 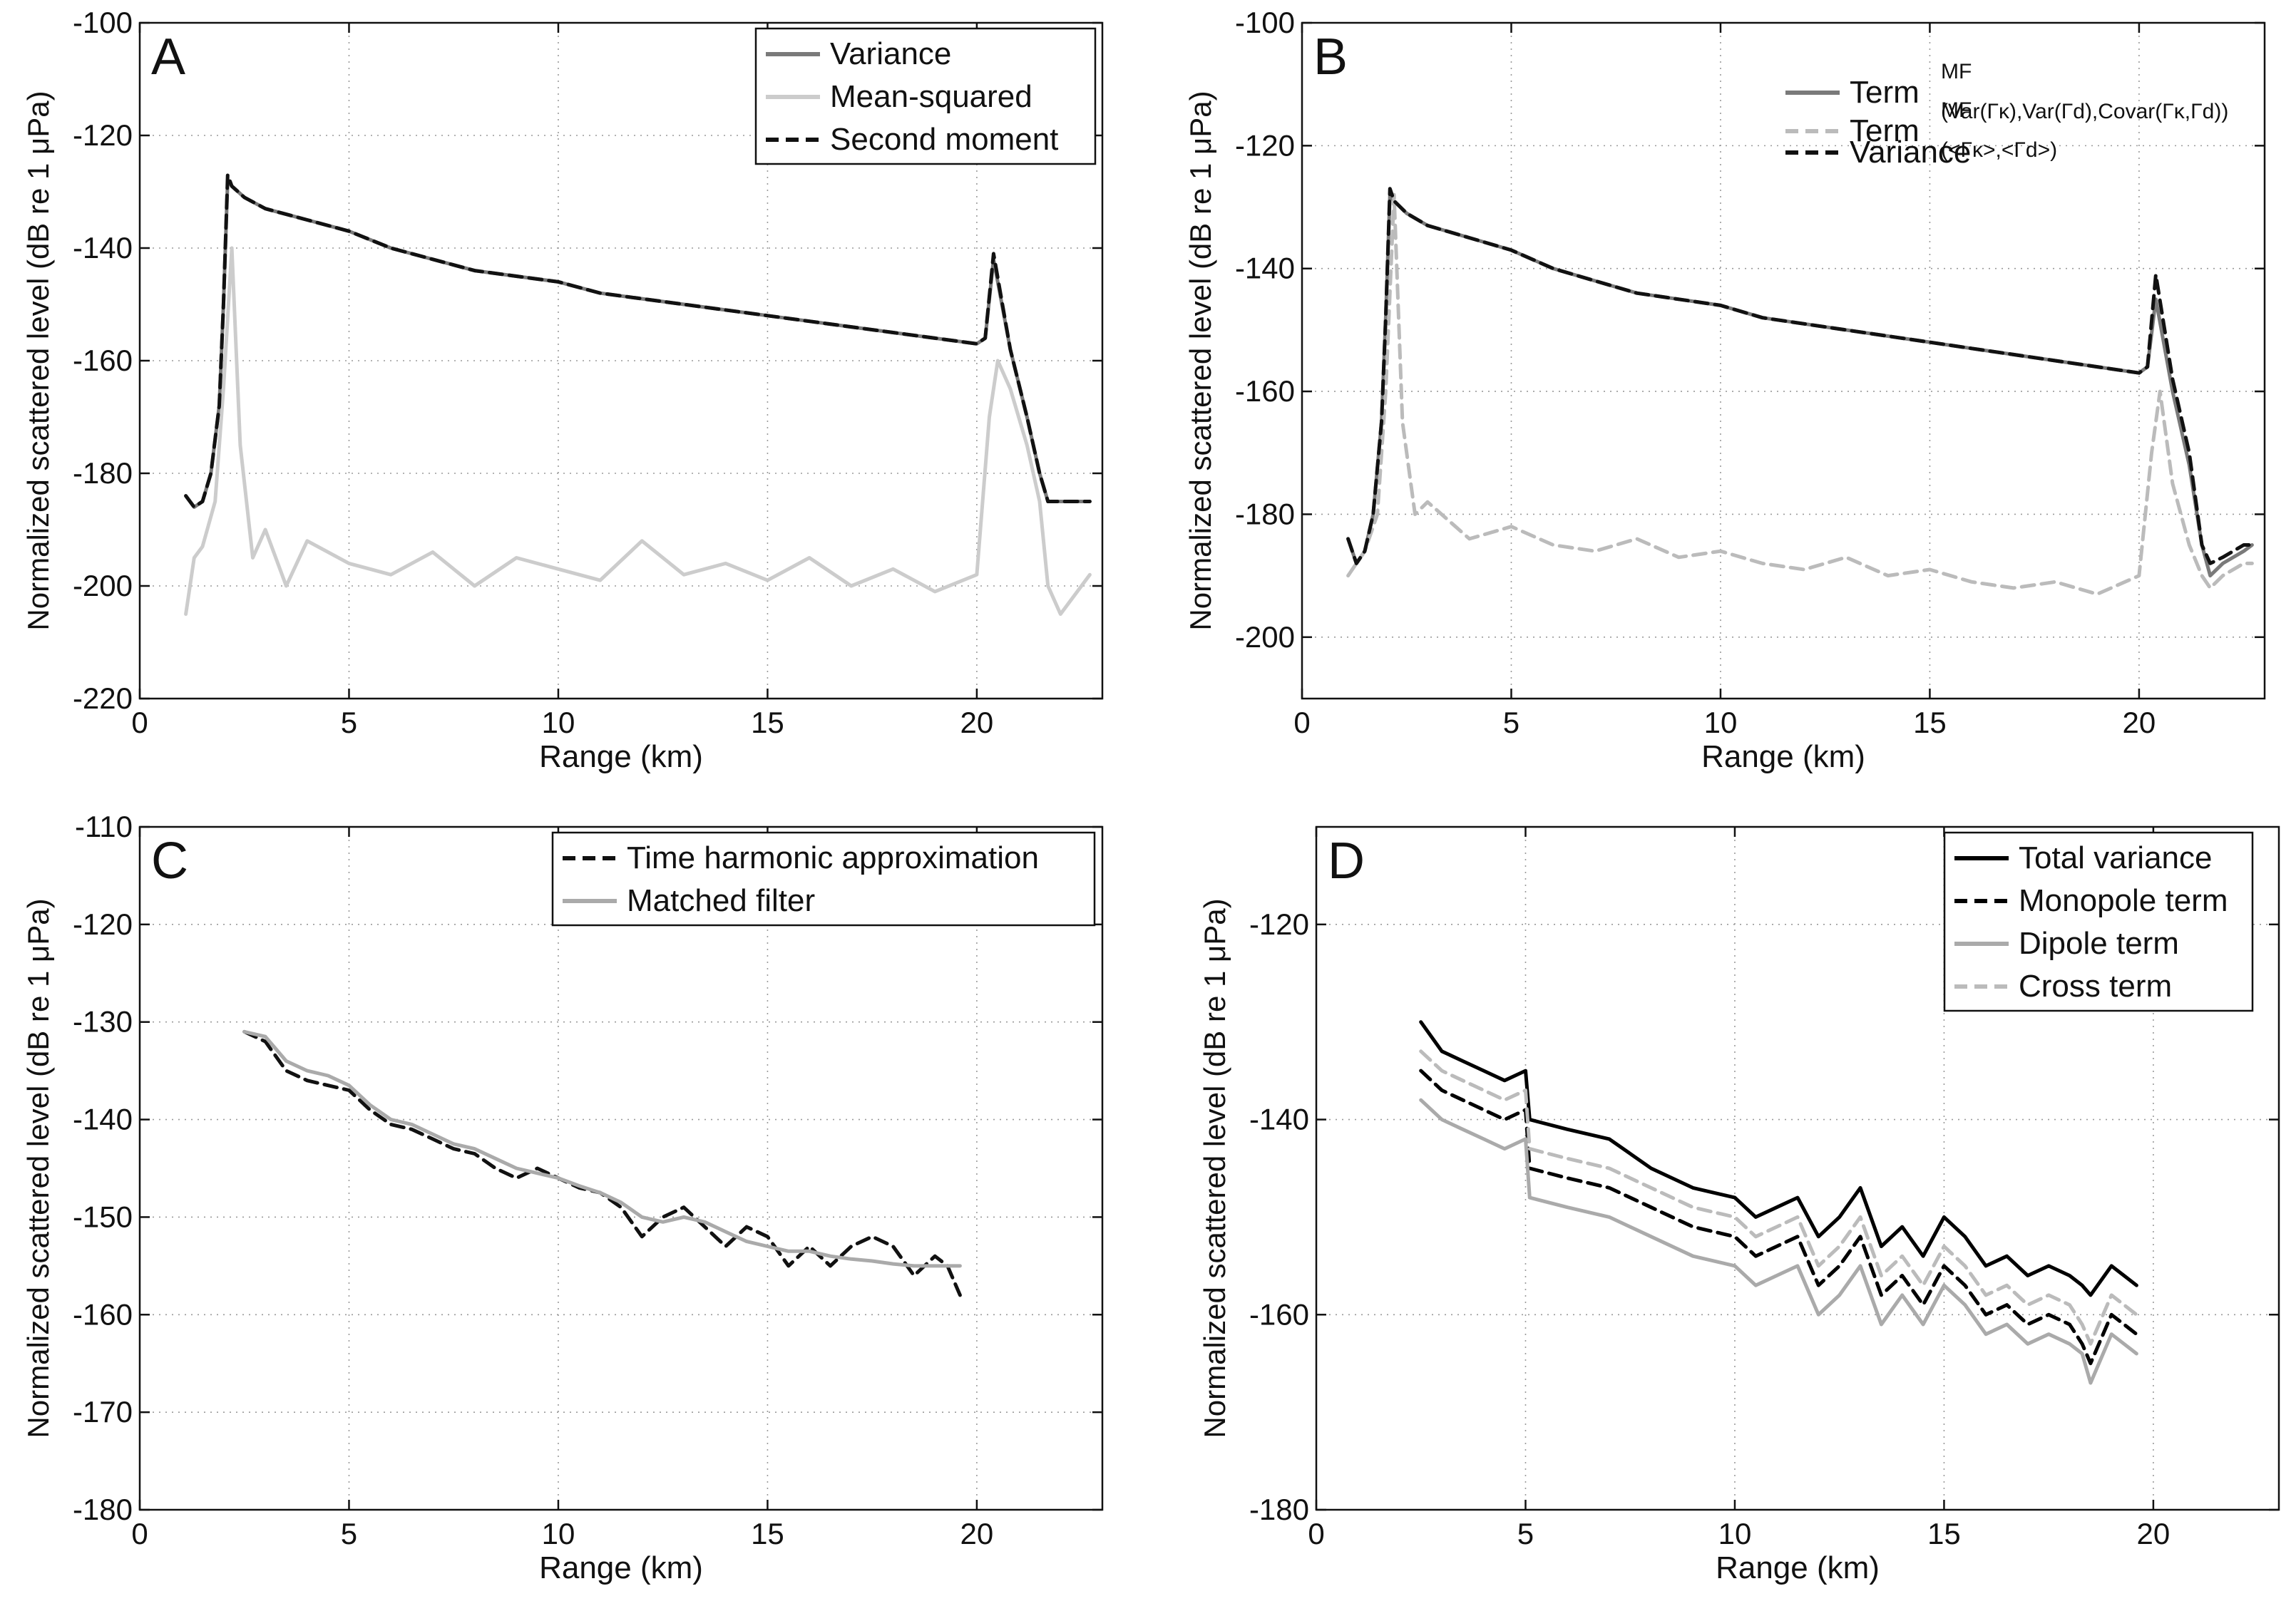 I want to click on legend-label: Mean-squared, so click(x=931, y=97).